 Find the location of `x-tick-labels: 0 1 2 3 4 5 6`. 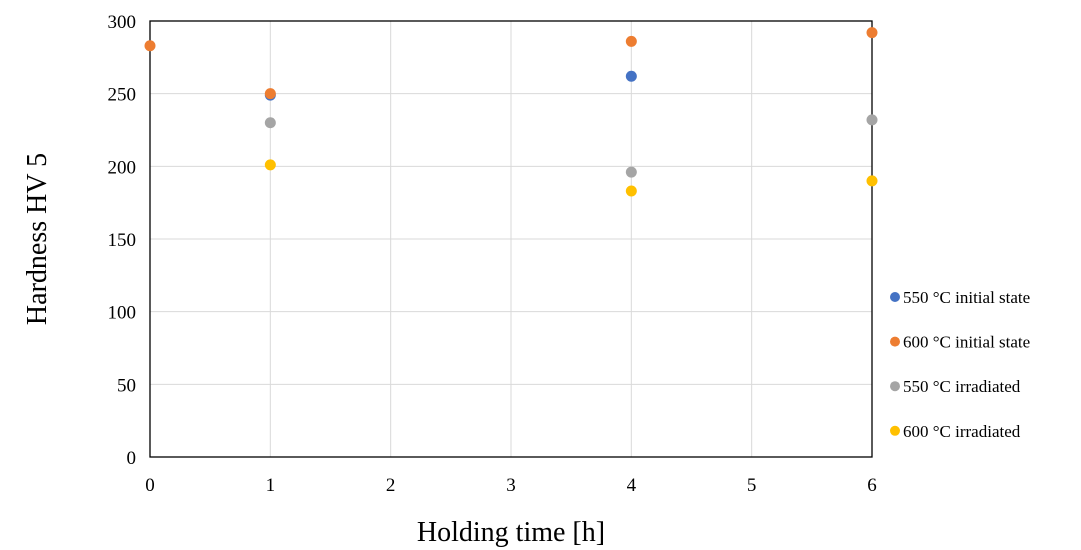

x-tick-labels: 0 1 2 3 4 5 6 is located at coordinates (511, 485).